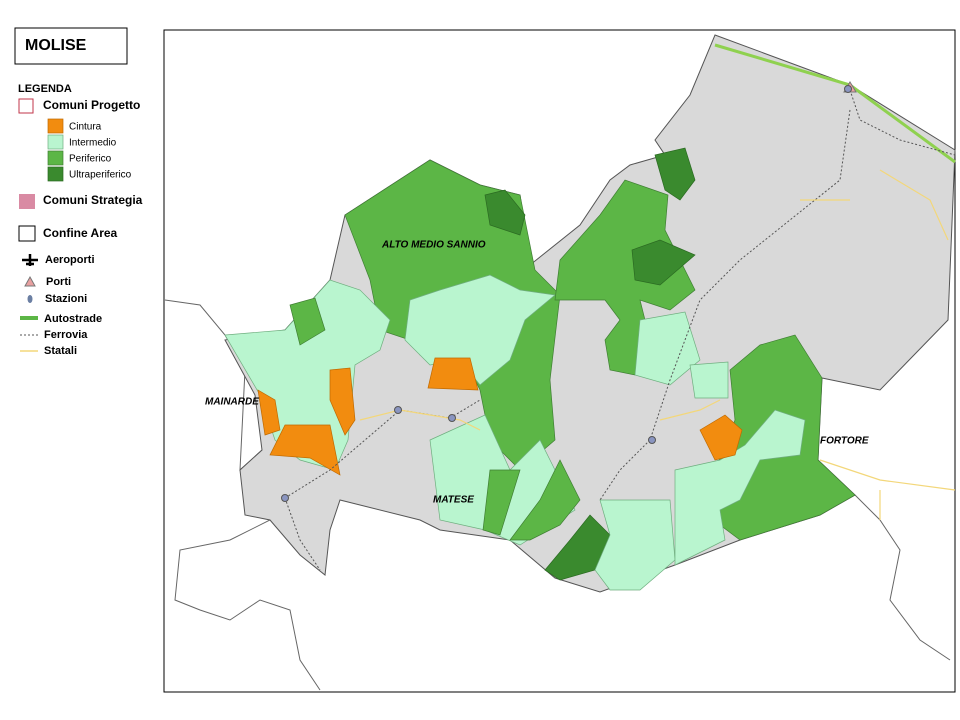 The image size is (960, 720). I want to click on legend-item: Stazioni, so click(66, 299).